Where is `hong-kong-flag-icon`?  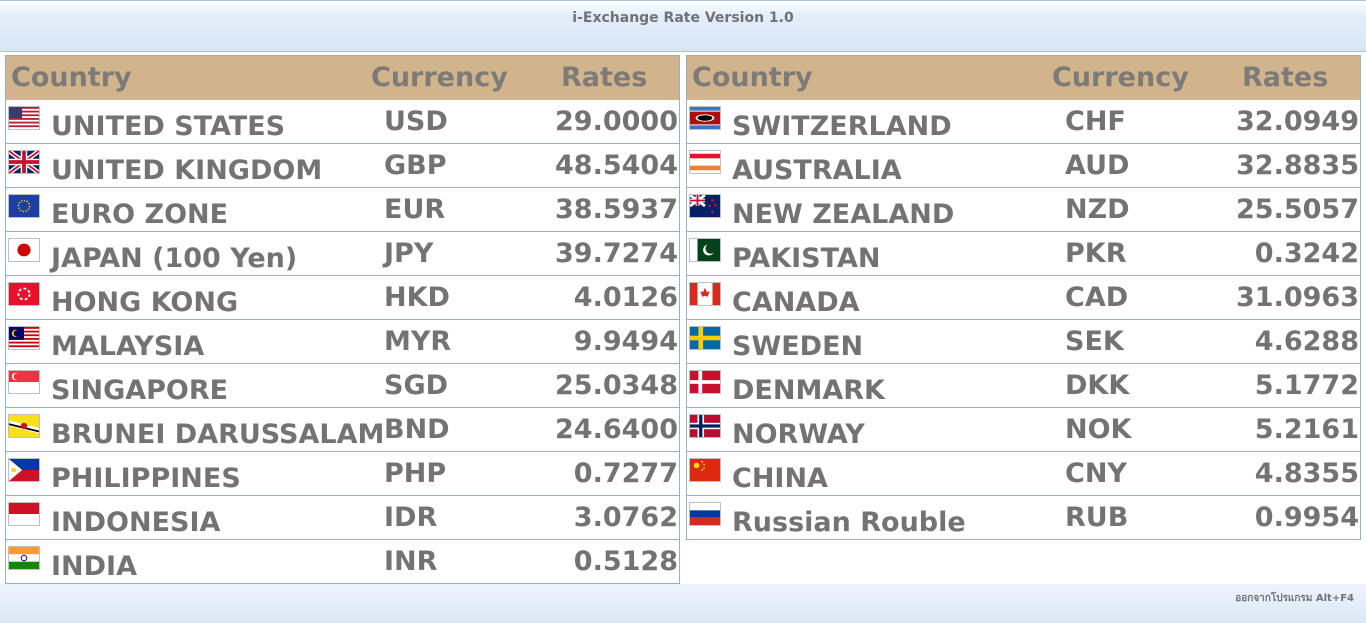
hong-kong-flag-icon is located at coordinates (24, 294).